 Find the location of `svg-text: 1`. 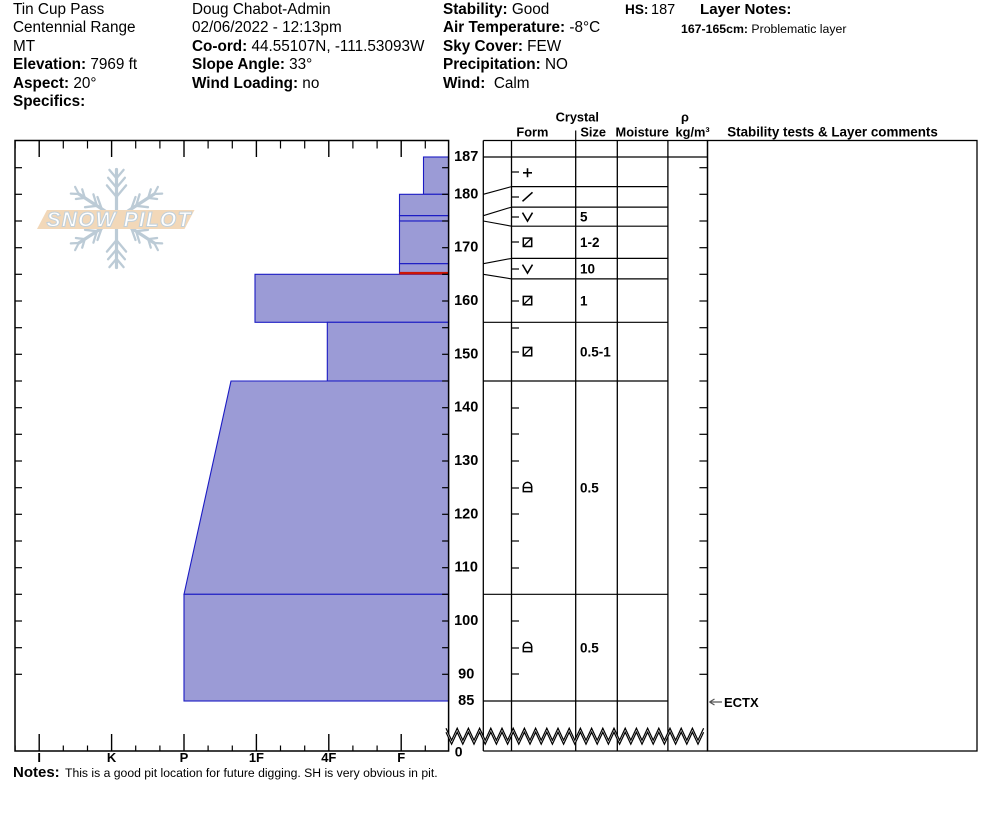

svg-text: 1 is located at coordinates (584, 301).